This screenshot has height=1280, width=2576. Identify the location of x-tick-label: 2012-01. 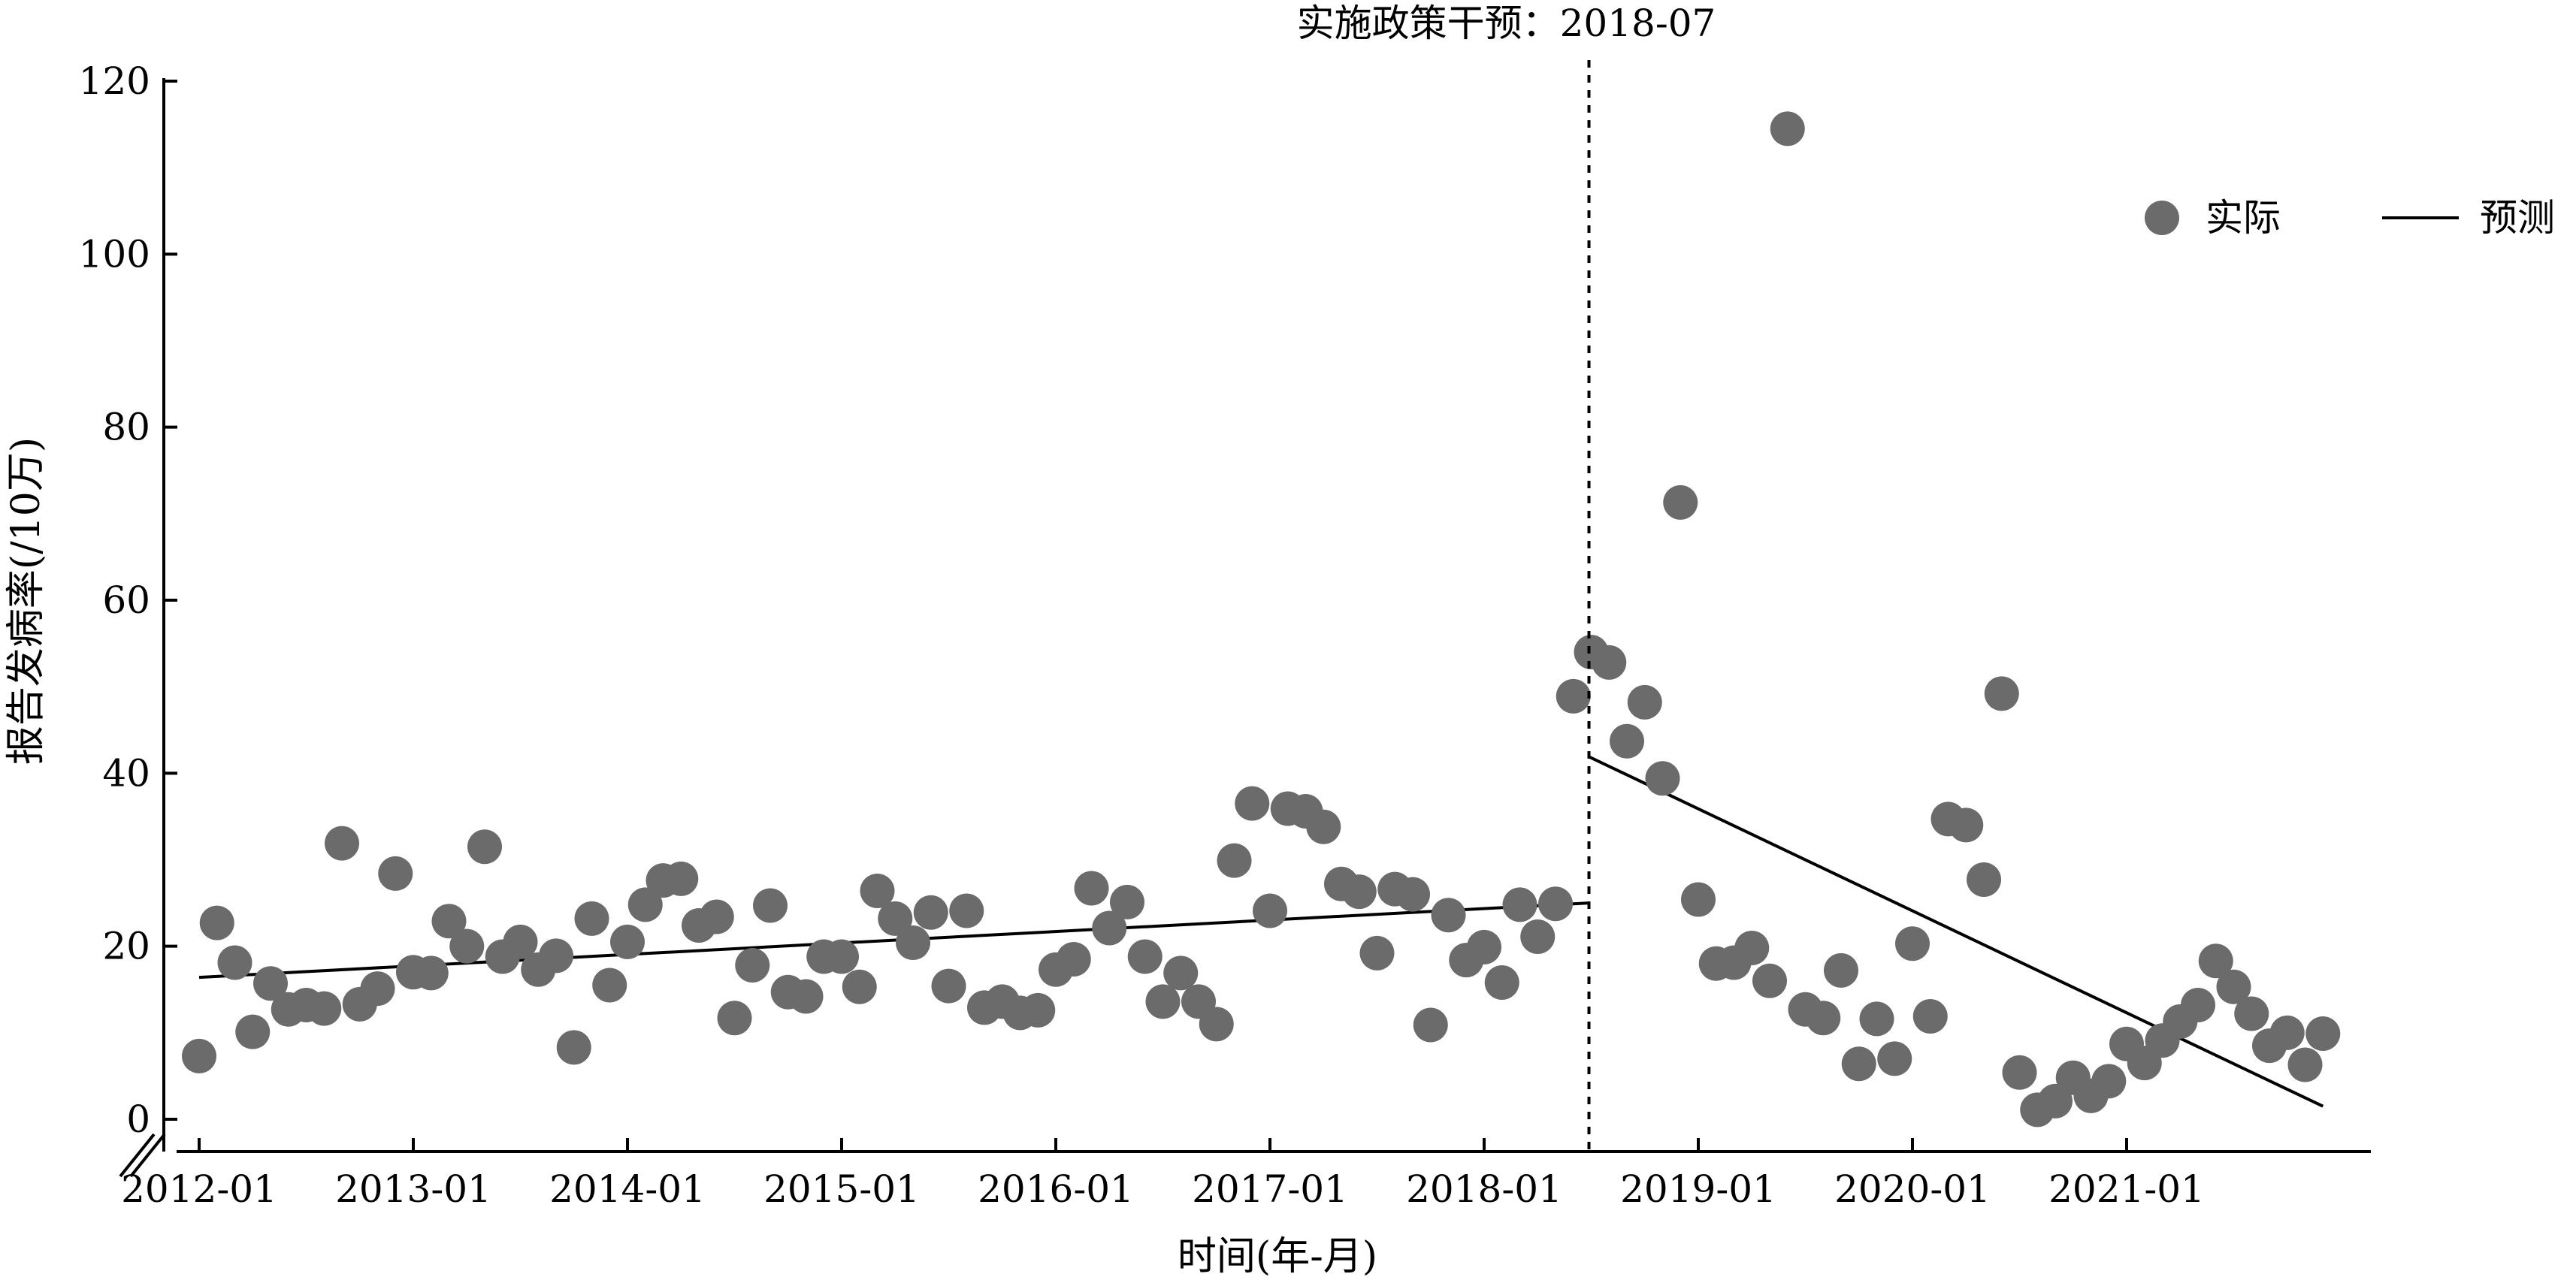
(199, 1189).